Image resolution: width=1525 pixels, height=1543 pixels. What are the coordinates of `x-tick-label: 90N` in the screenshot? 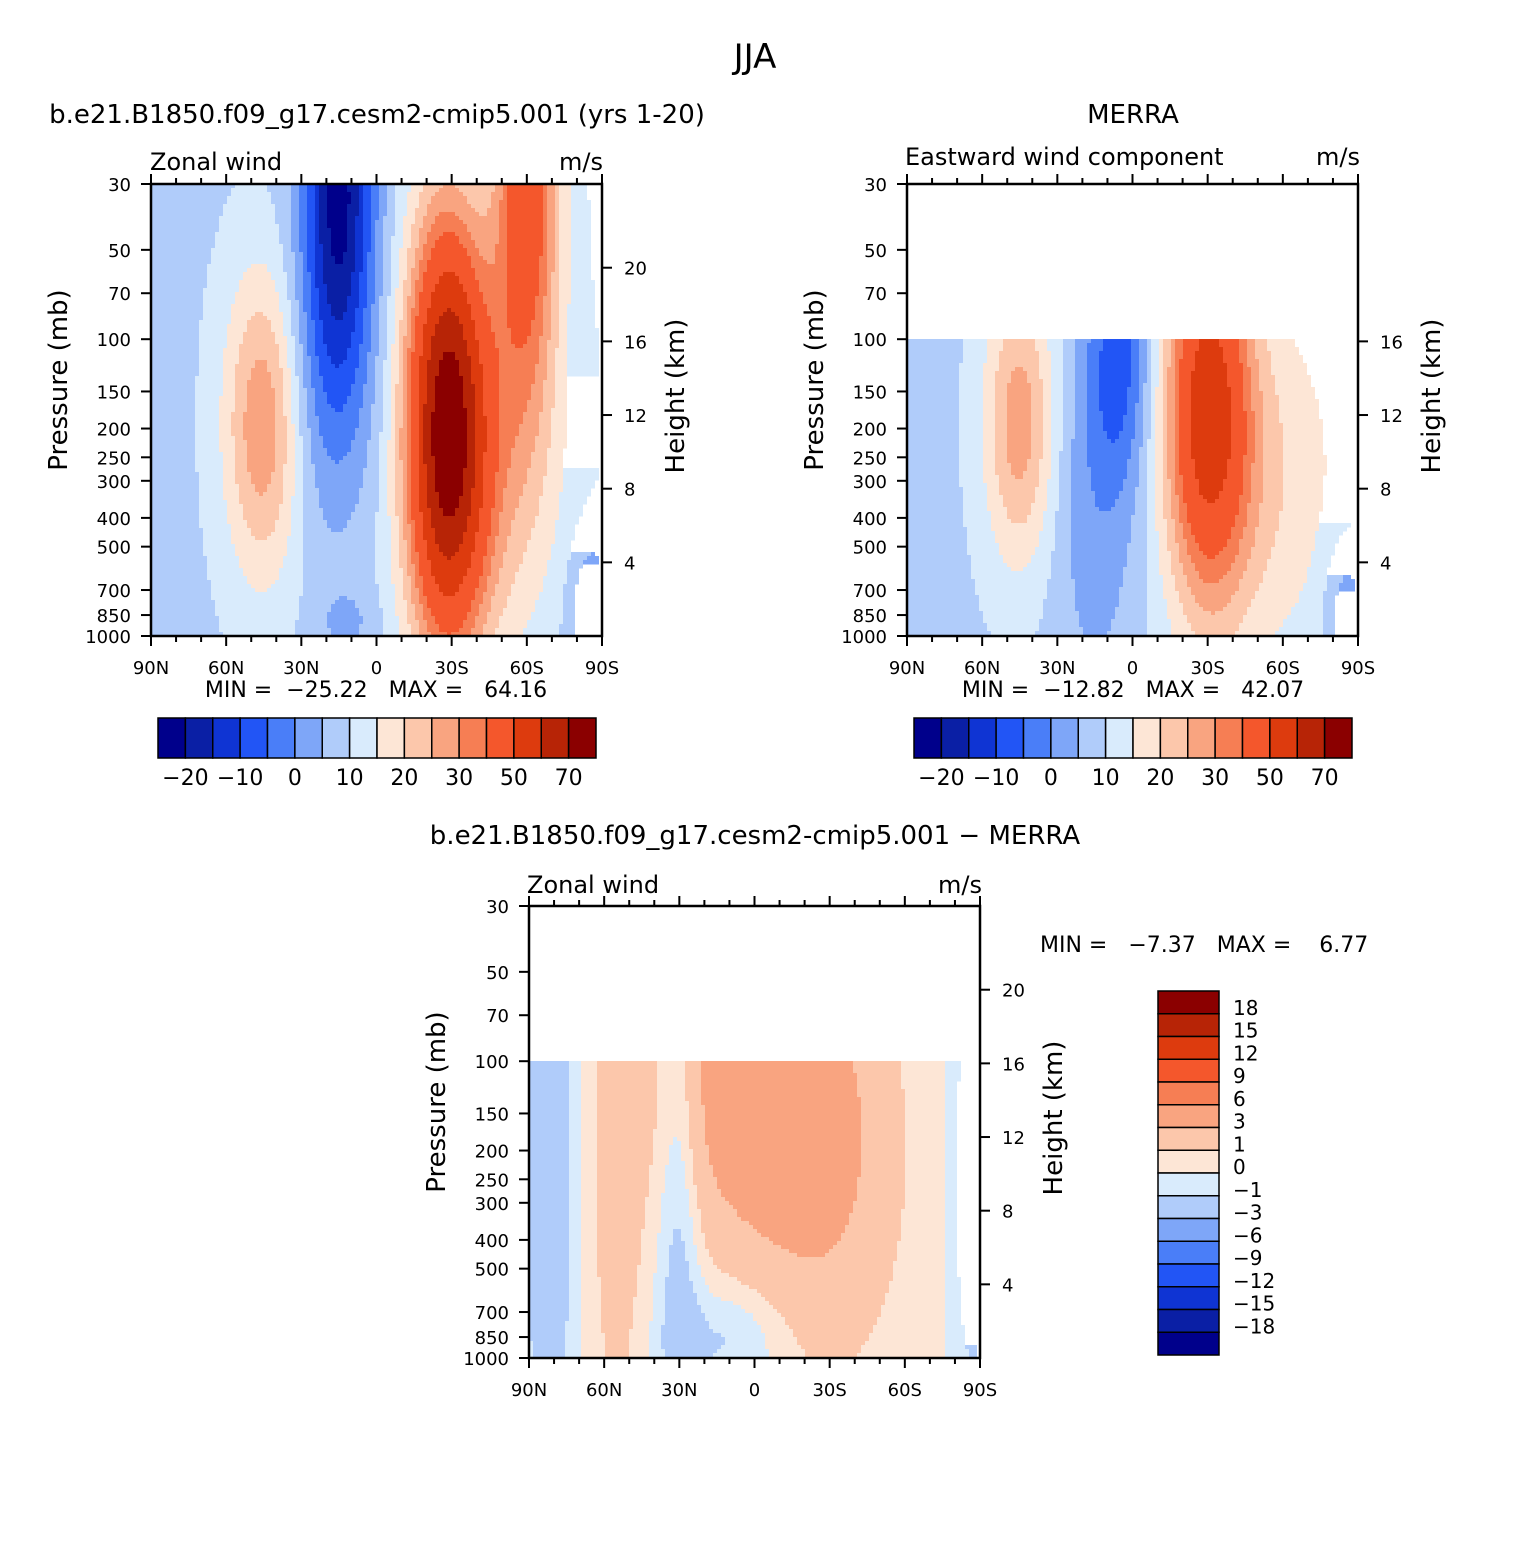 It's located at (907, 668).